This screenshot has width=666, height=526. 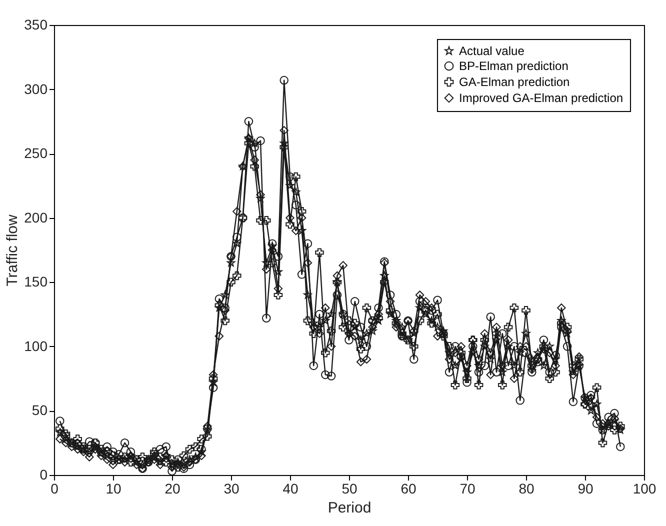 What do you see at coordinates (526, 488) in the screenshot?
I see `x-tick-label: 80` at bounding box center [526, 488].